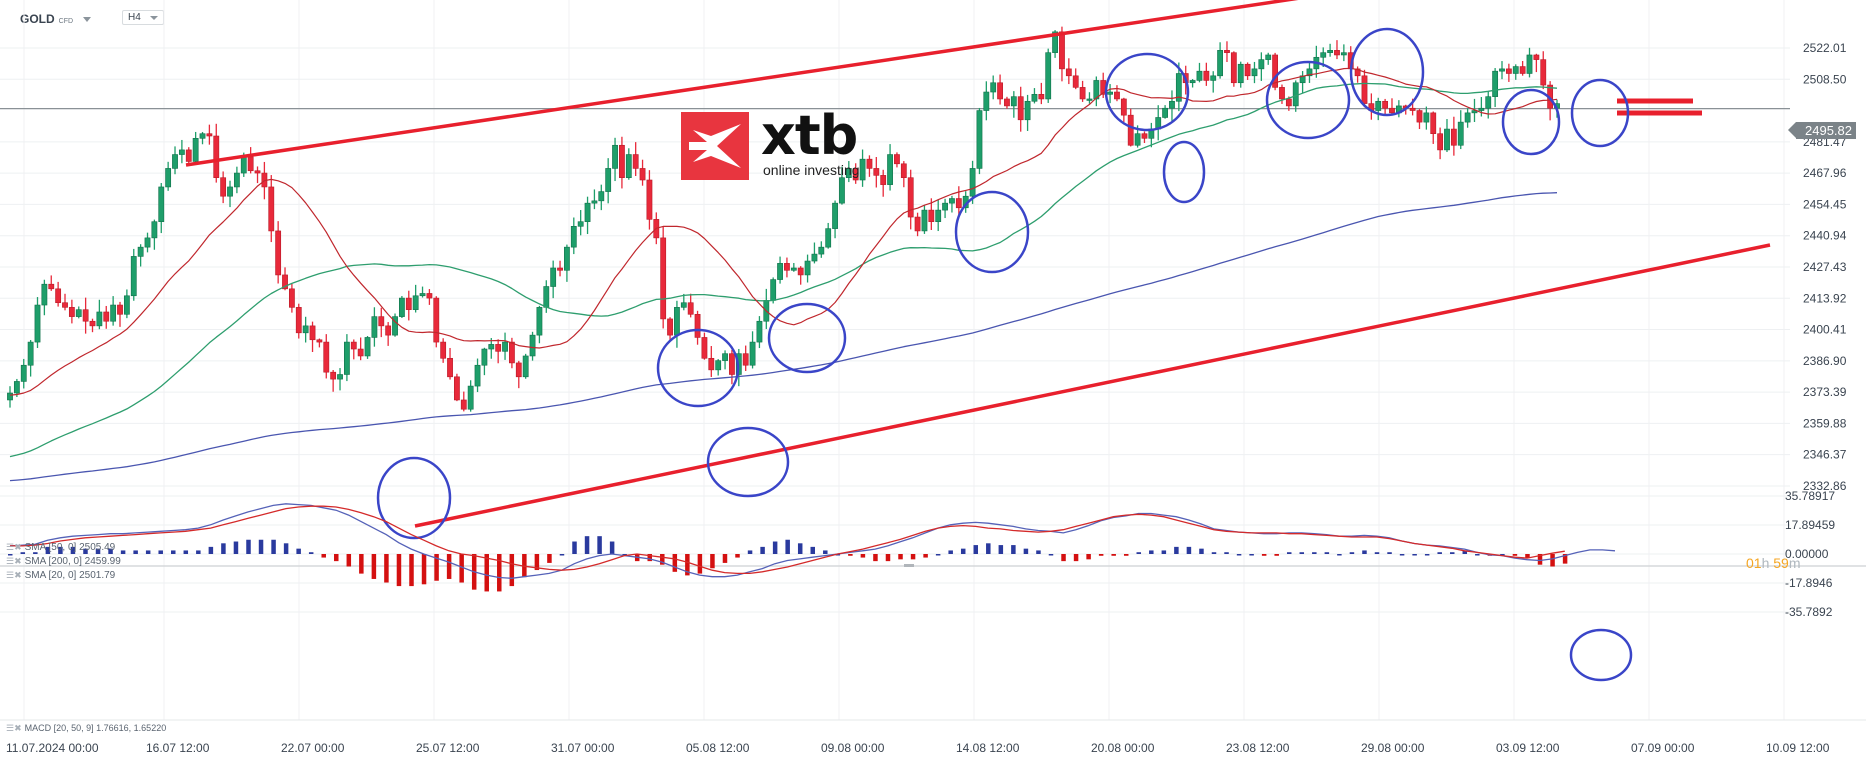 Image resolution: width=1866 pixels, height=759 pixels. I want to click on panel-resize-handle, so click(909, 565).